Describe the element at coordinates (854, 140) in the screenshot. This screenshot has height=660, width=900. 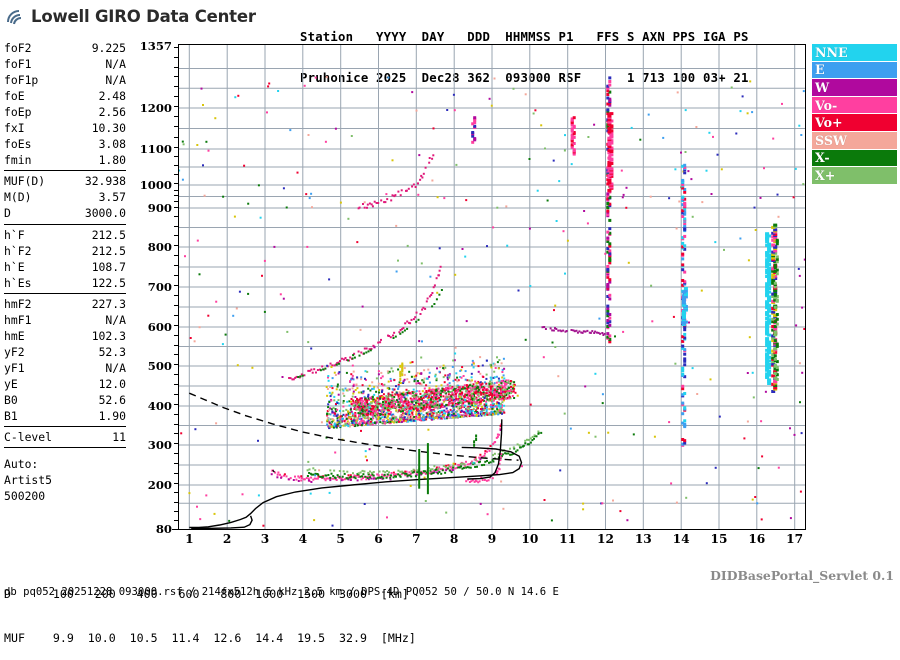
I see `legend-item-ssw: SSW` at that location.